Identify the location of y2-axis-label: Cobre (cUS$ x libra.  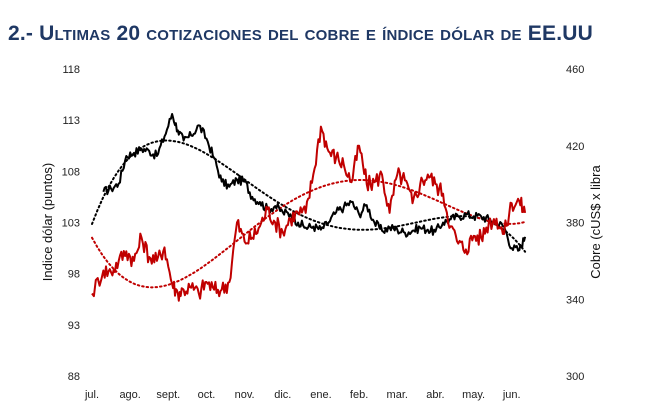
(595, 222).